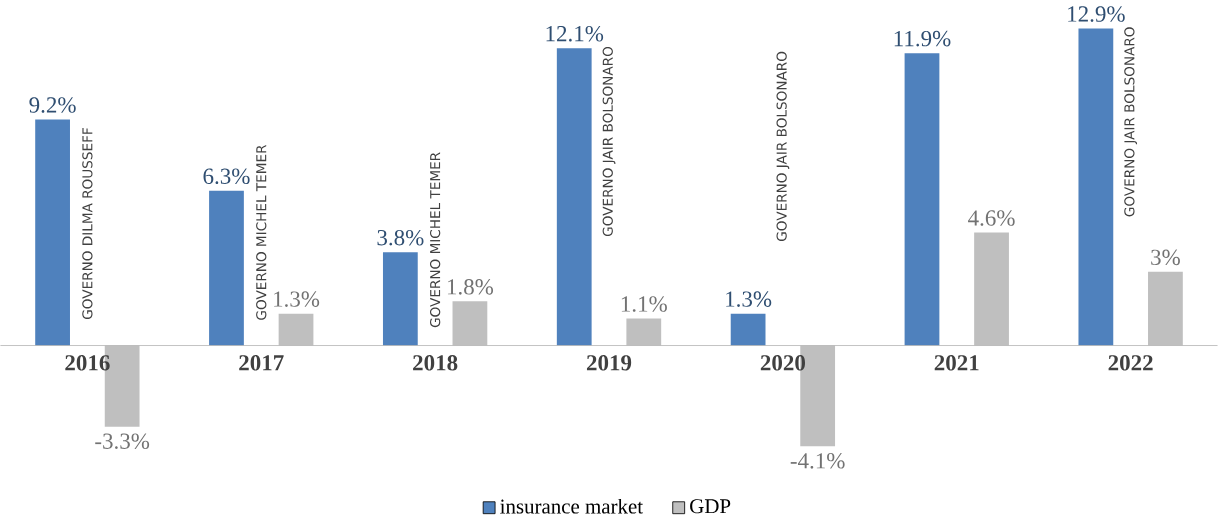 Image resolution: width=1218 pixels, height=524 pixels. Describe the element at coordinates (956, 362) in the screenshot. I see `x-tick-label: 2021` at that location.